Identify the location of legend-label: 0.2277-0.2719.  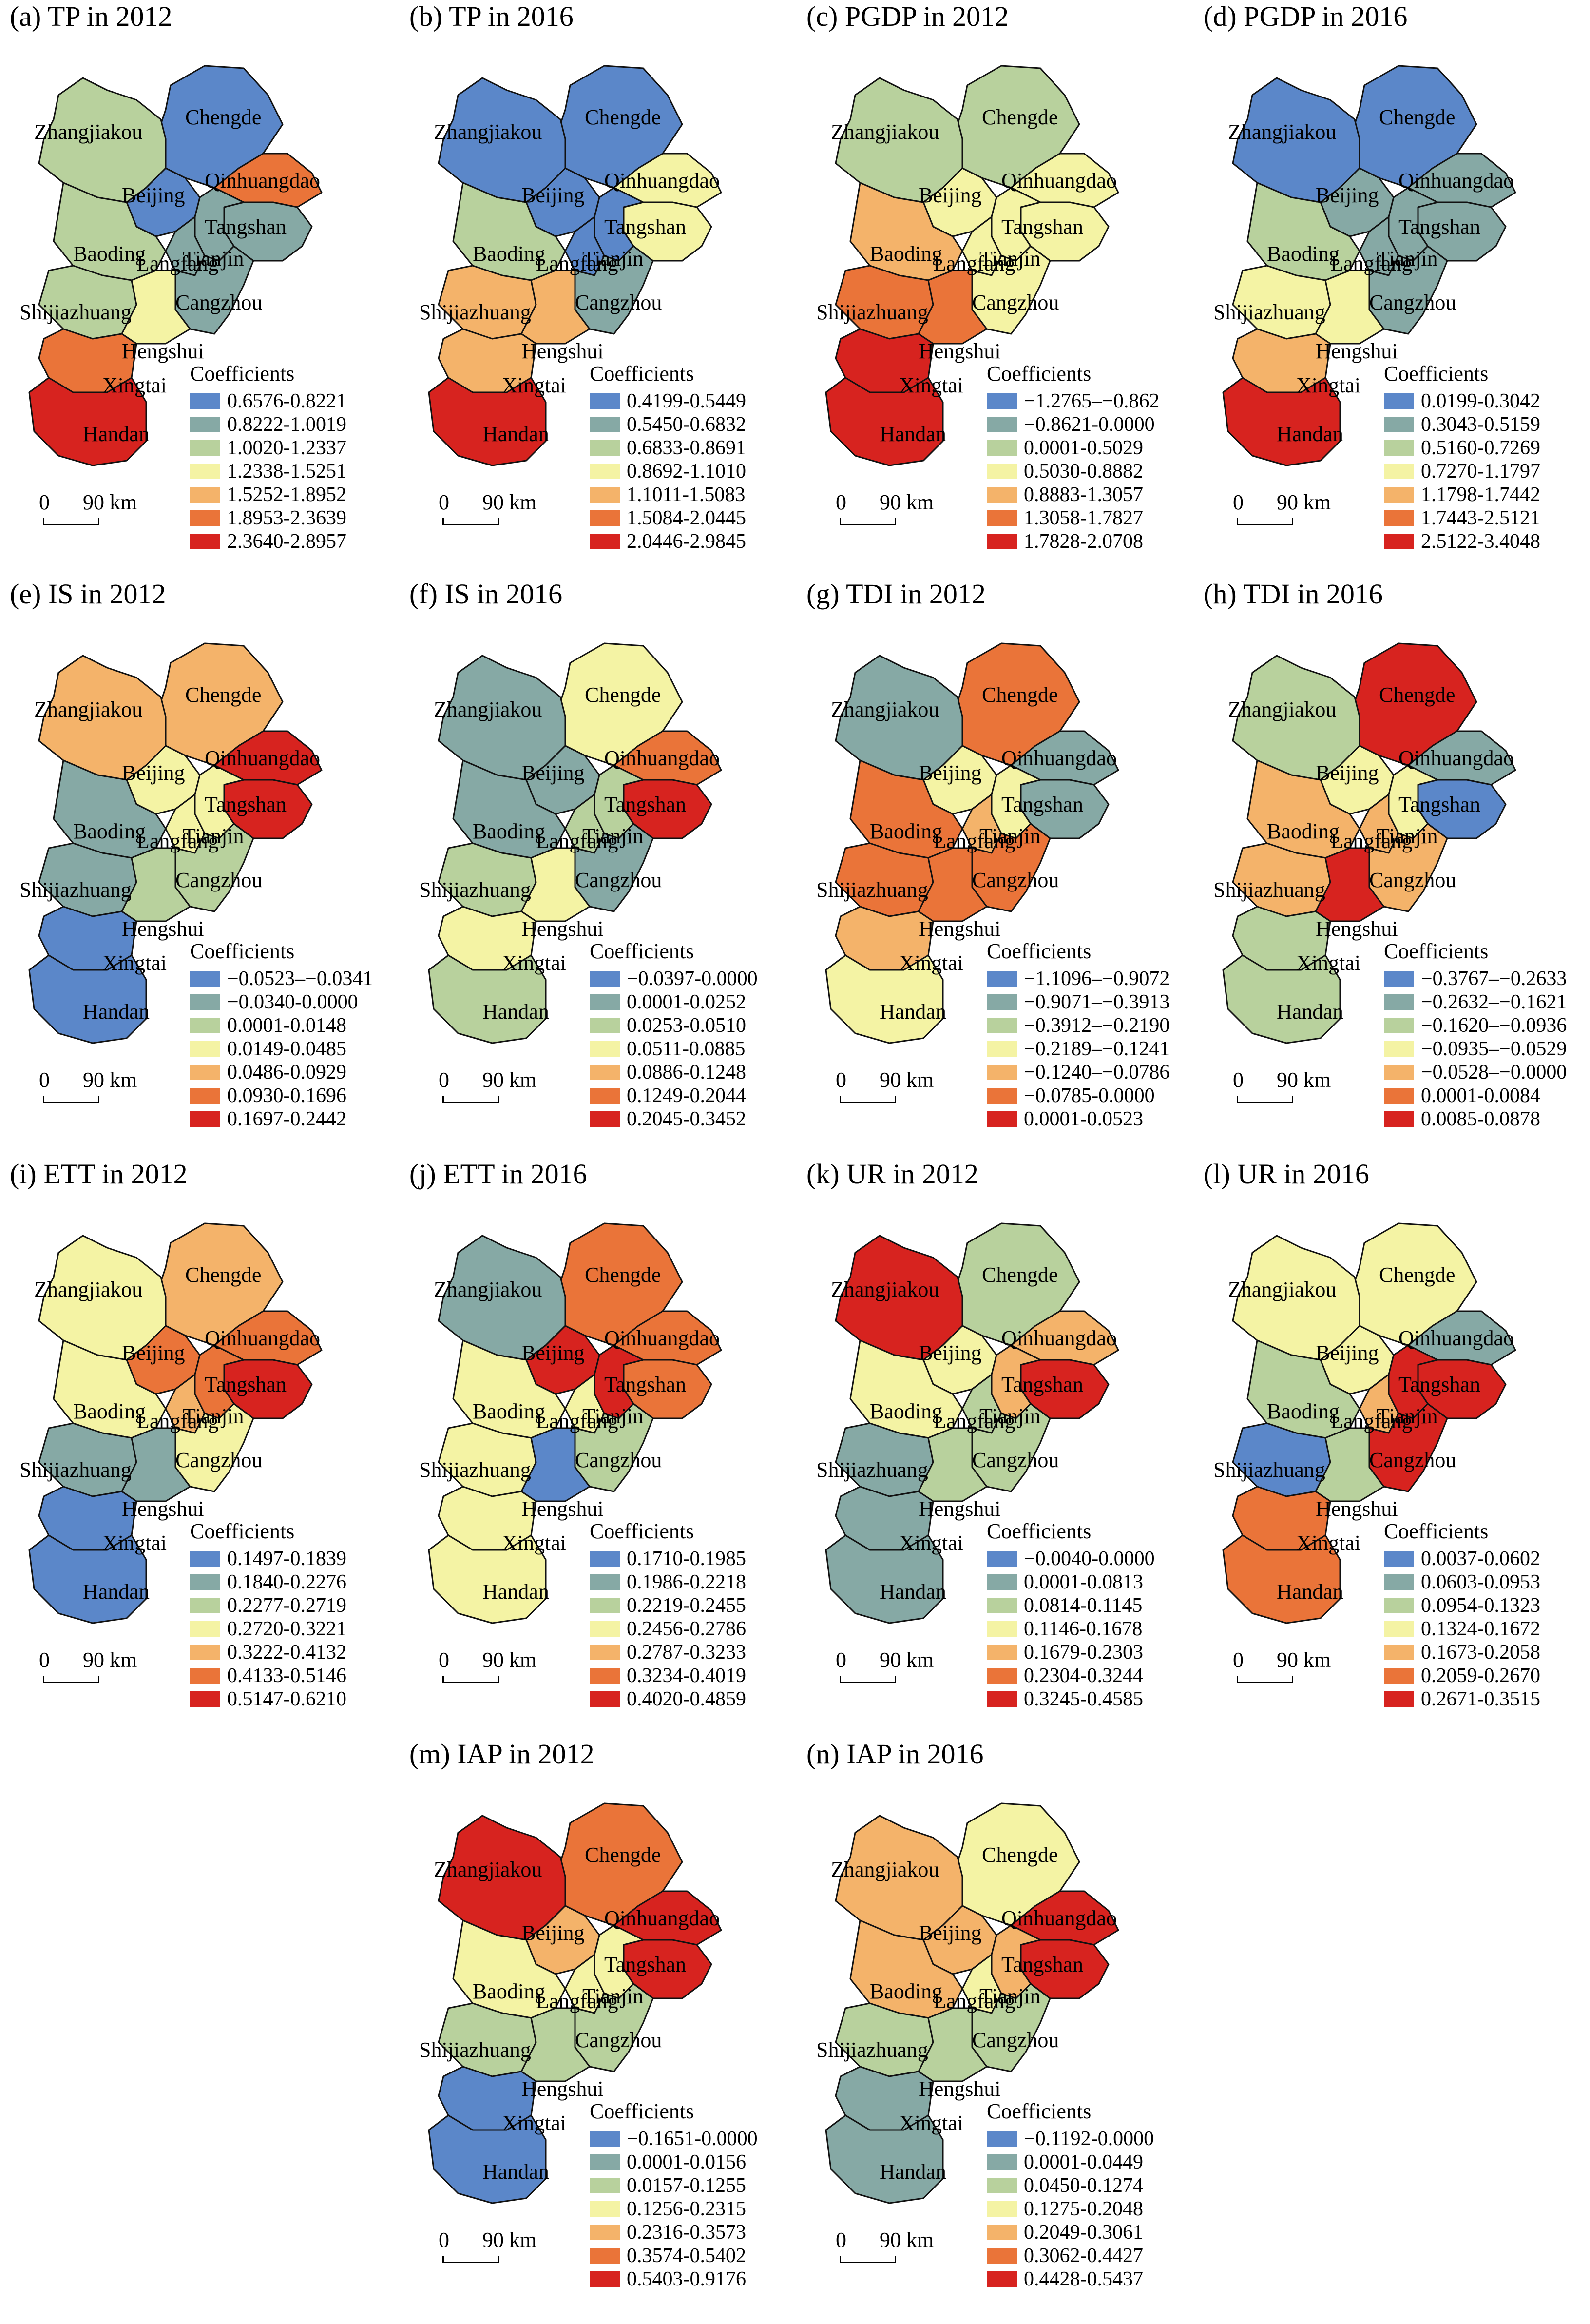
(286, 1605).